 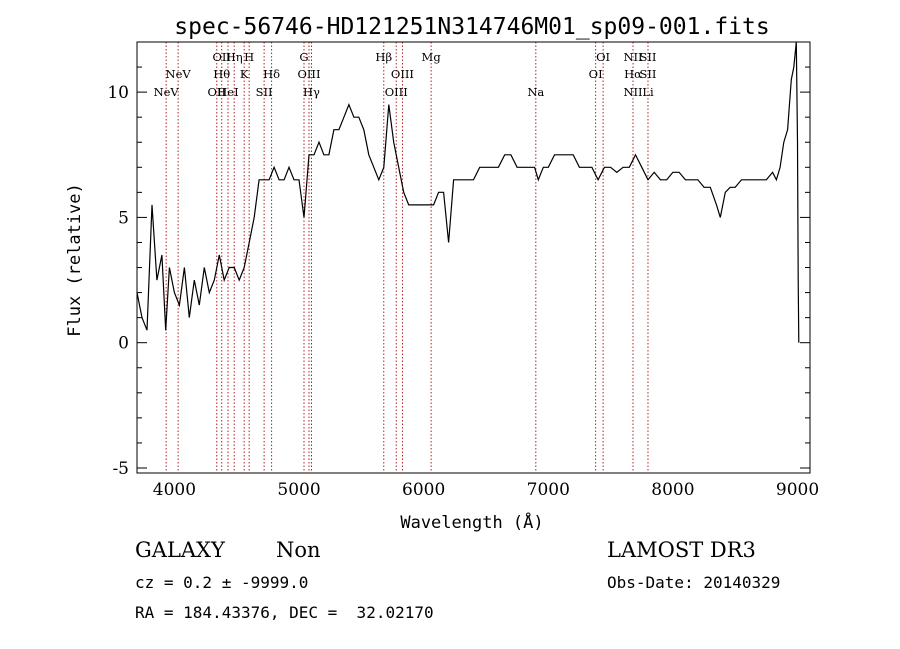 What do you see at coordinates (694, 582) in the screenshot?
I see `observation-date: Obs-Date: 20140329` at bounding box center [694, 582].